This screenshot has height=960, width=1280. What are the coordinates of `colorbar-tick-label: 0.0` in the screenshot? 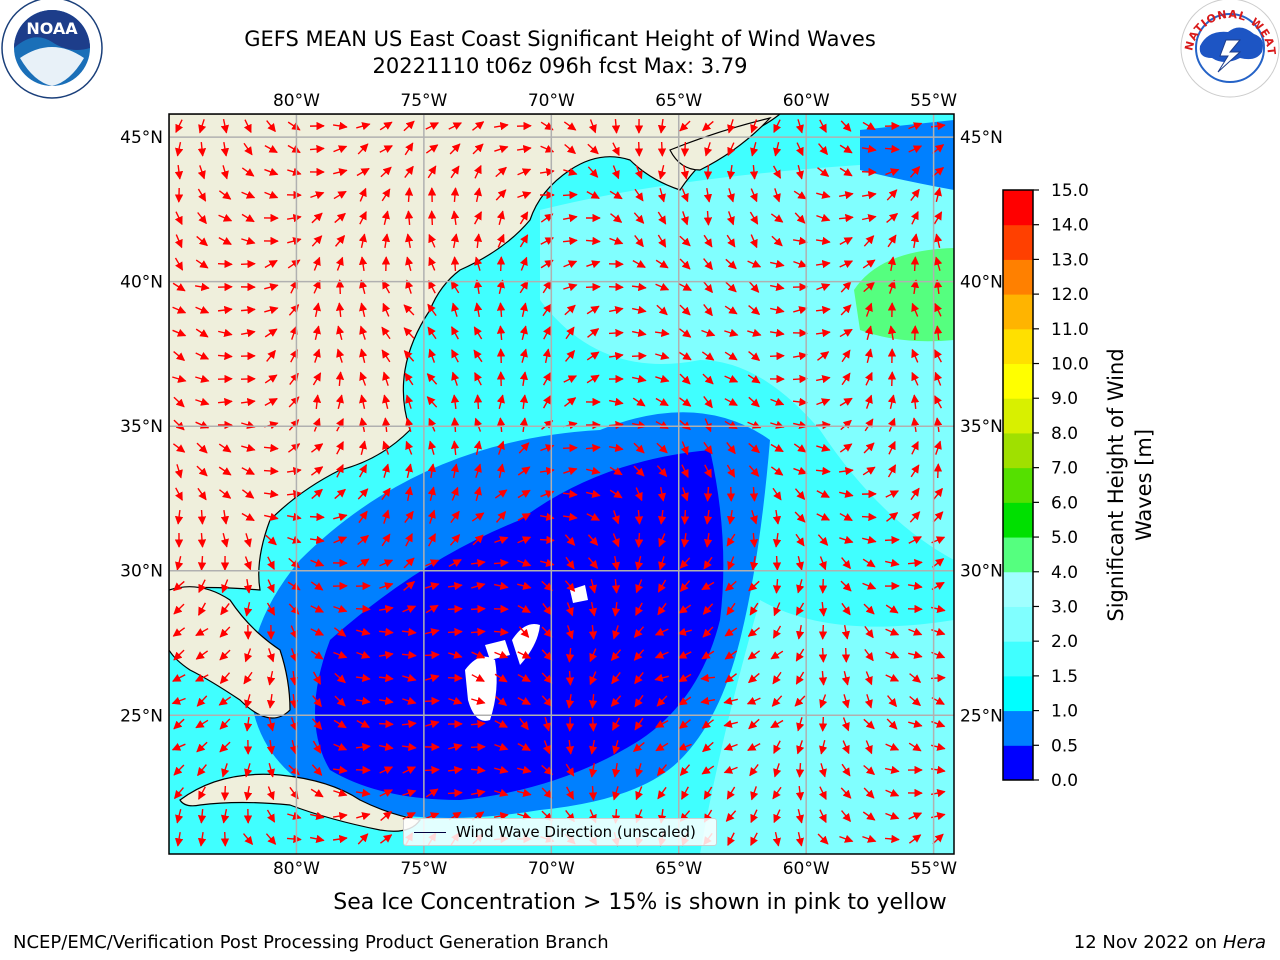 It's located at (1064, 781).